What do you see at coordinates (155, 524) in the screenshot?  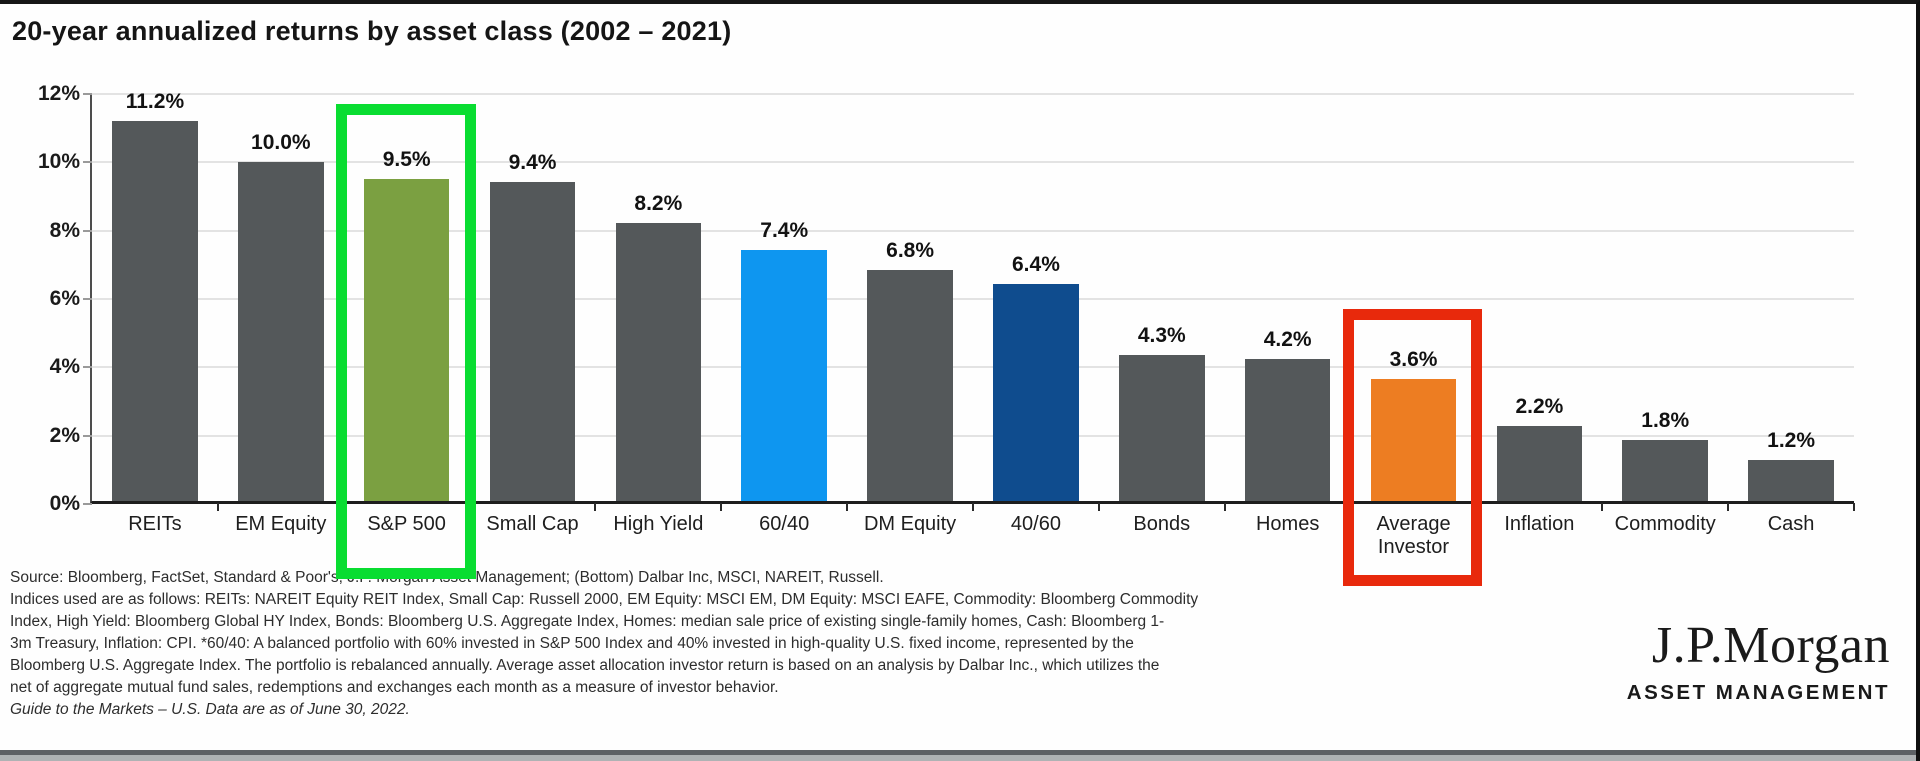 I see `bar-category-label: REITs` at bounding box center [155, 524].